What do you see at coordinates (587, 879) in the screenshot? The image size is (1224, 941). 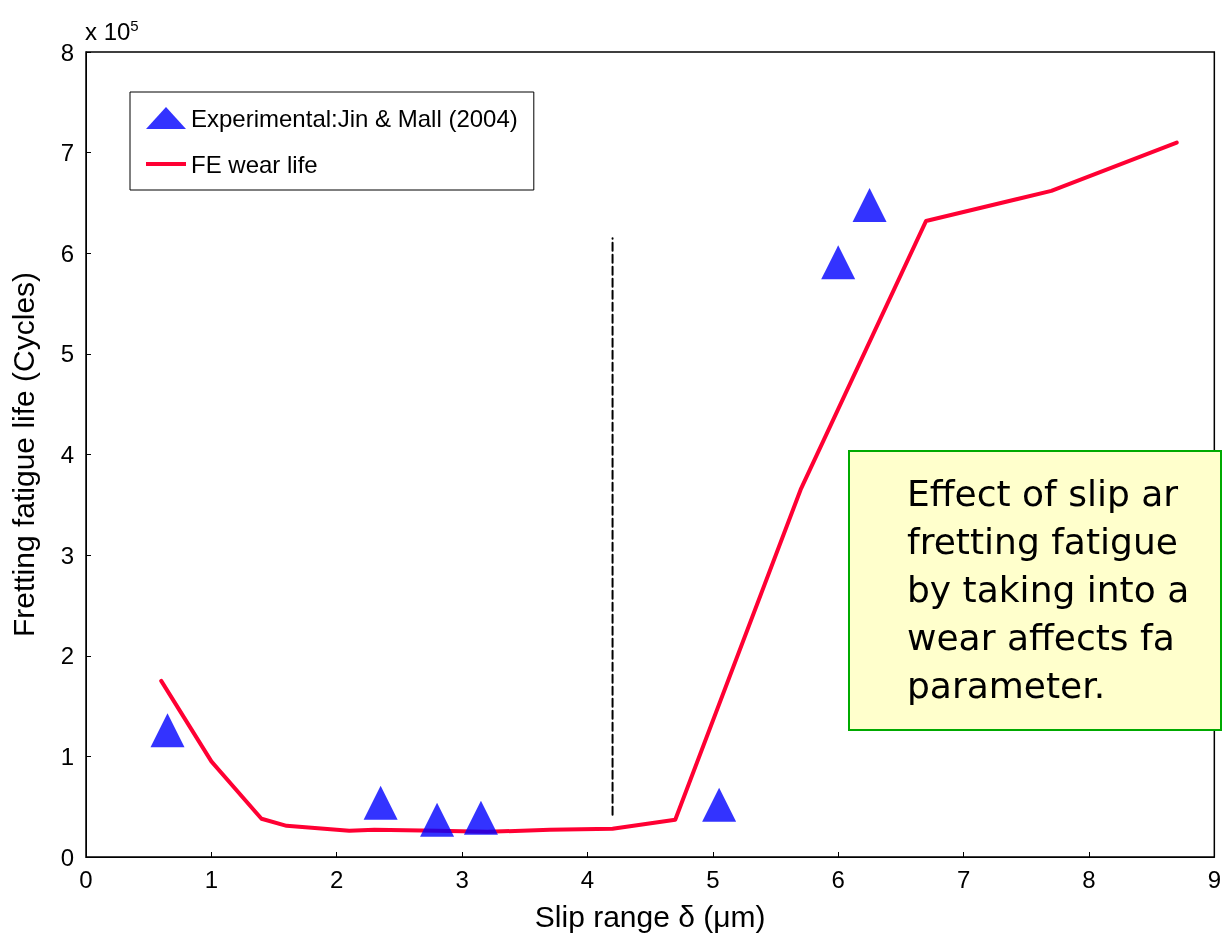 I see `x-tick-label: 4` at bounding box center [587, 879].